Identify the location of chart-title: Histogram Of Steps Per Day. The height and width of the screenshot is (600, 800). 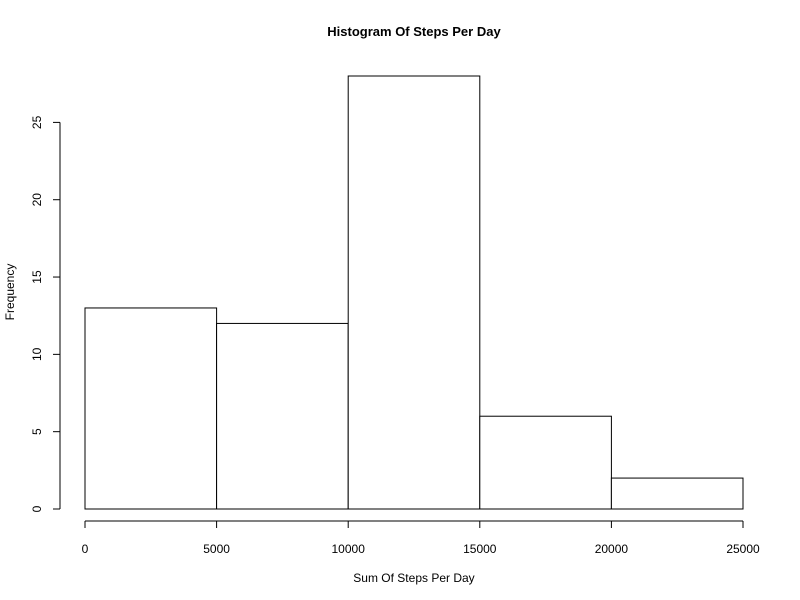
(414, 31).